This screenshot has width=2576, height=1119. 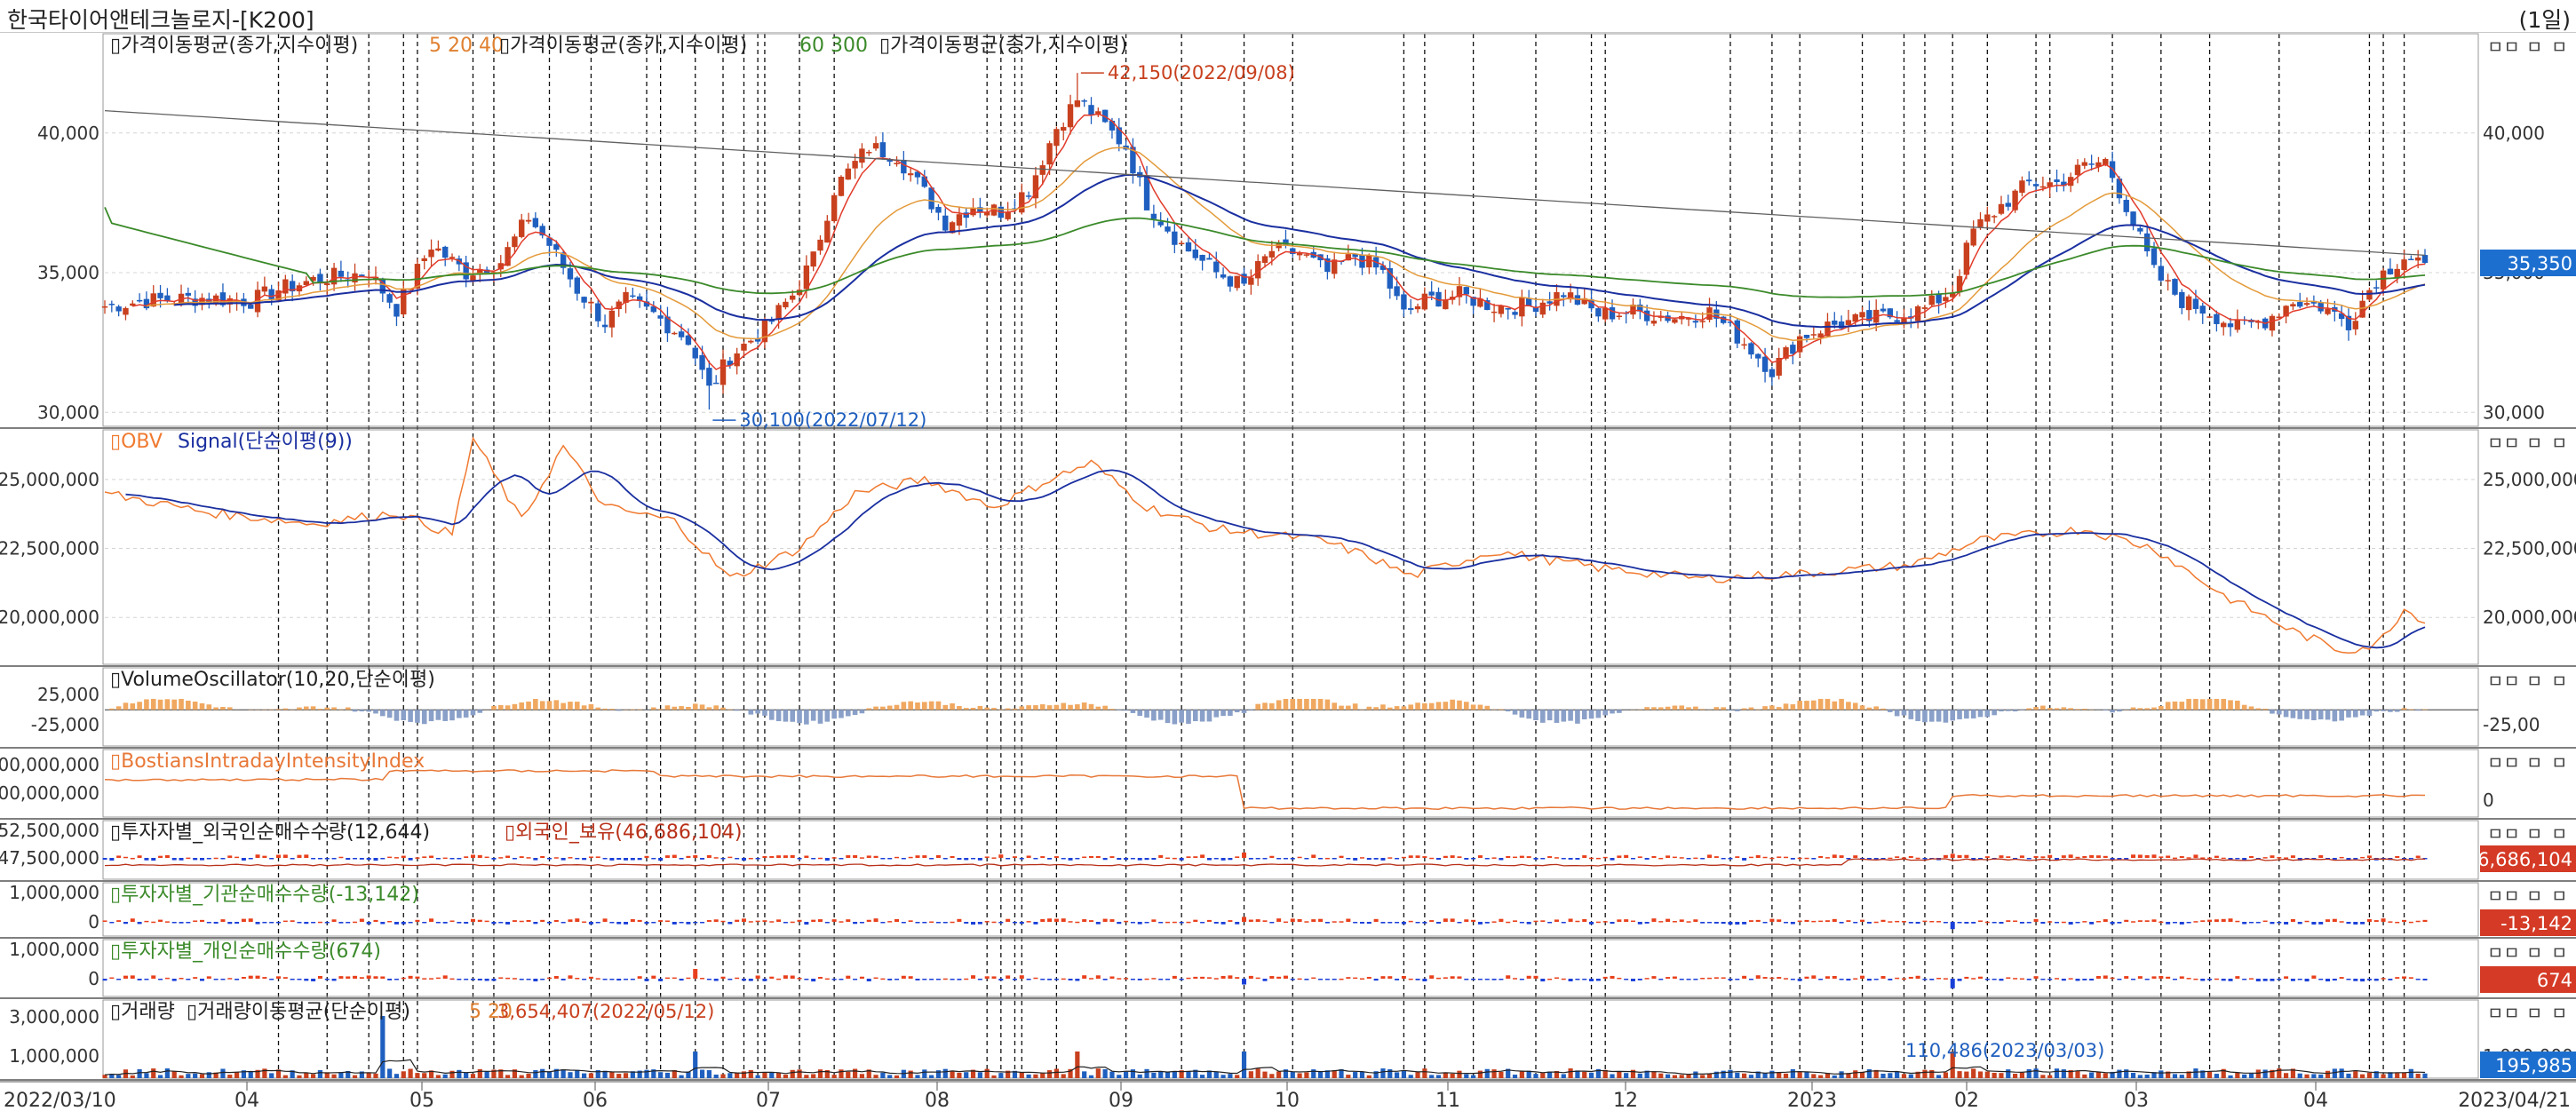 What do you see at coordinates (2544, 20) in the screenshot?
I see `period-label: (1일)` at bounding box center [2544, 20].